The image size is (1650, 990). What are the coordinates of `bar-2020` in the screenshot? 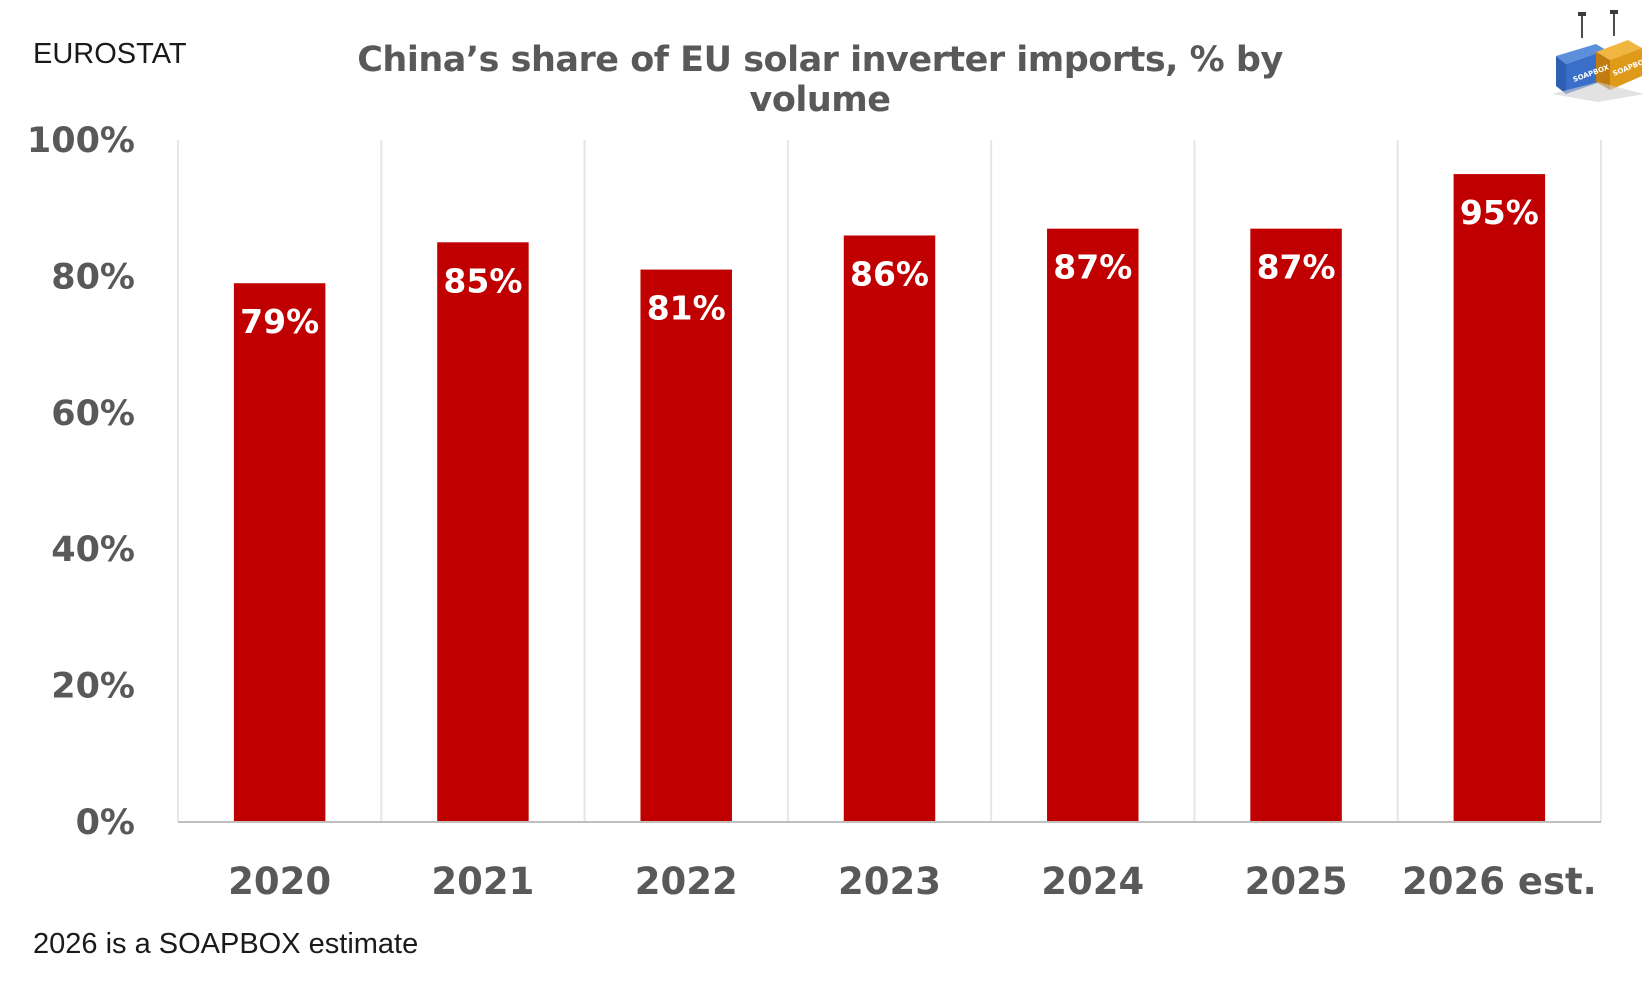 It's located at (279, 553).